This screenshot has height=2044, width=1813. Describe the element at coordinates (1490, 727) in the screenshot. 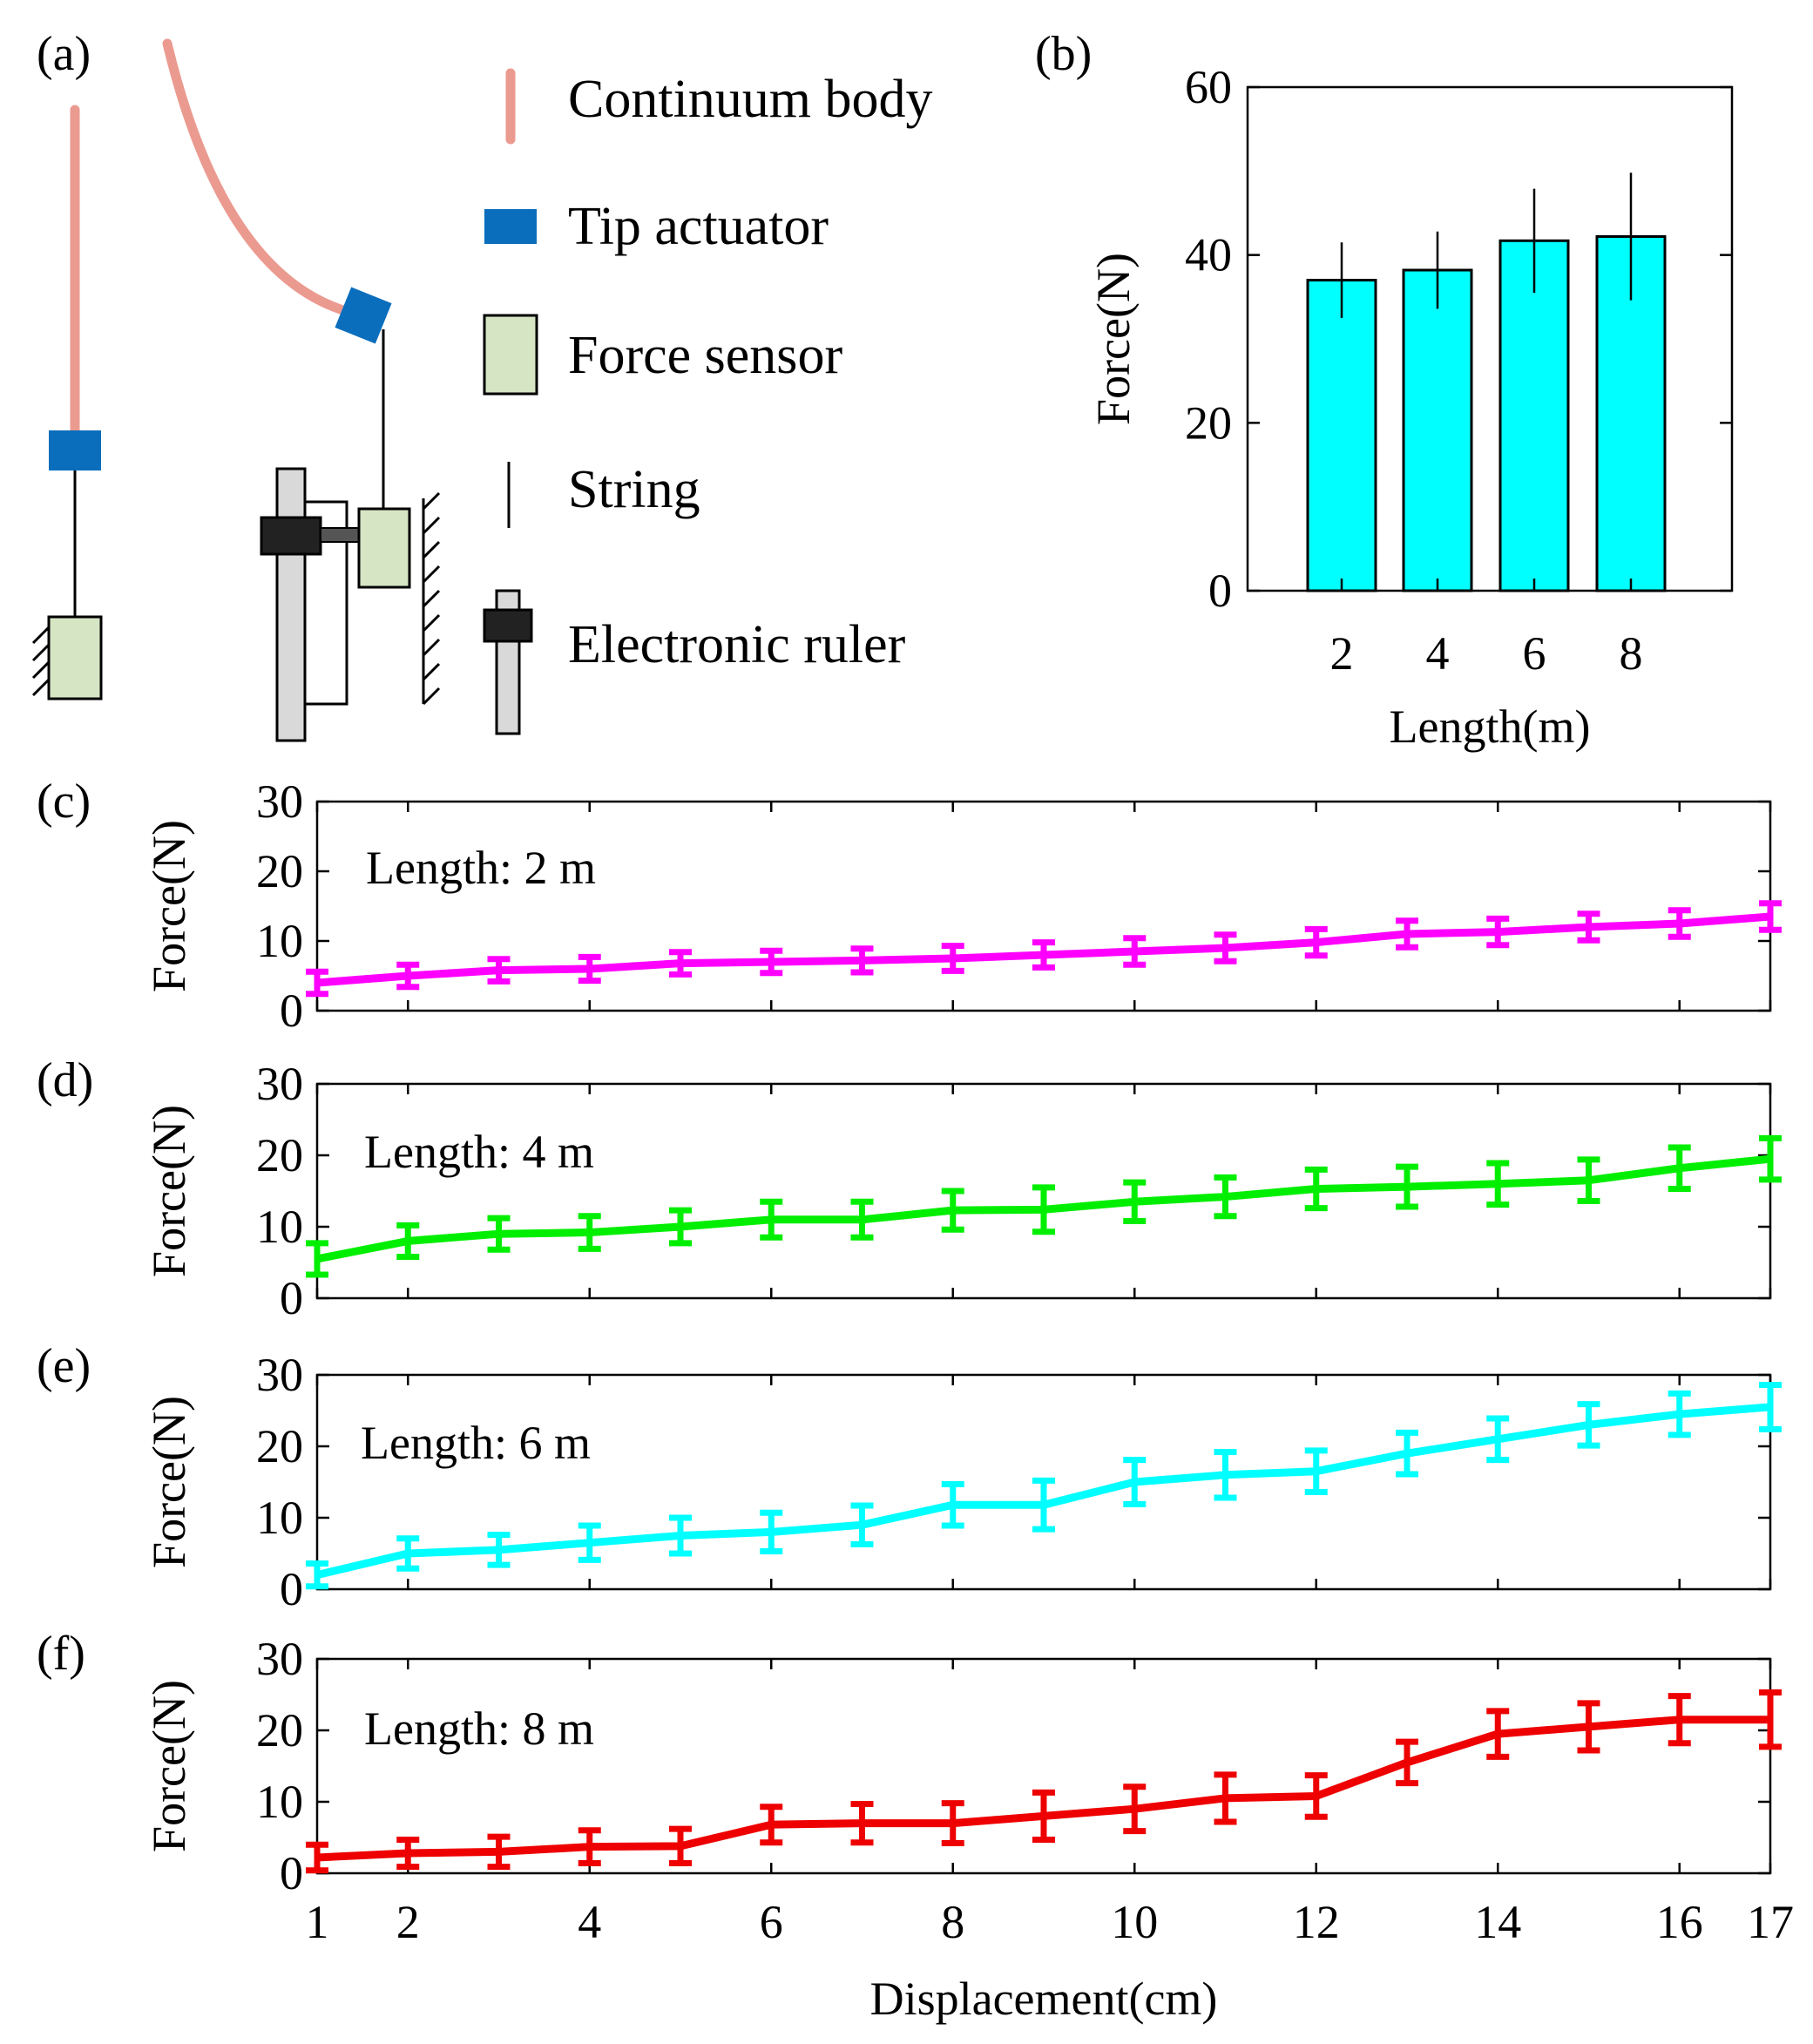

I see `bar-chart-xlabel: Length(m)` at that location.